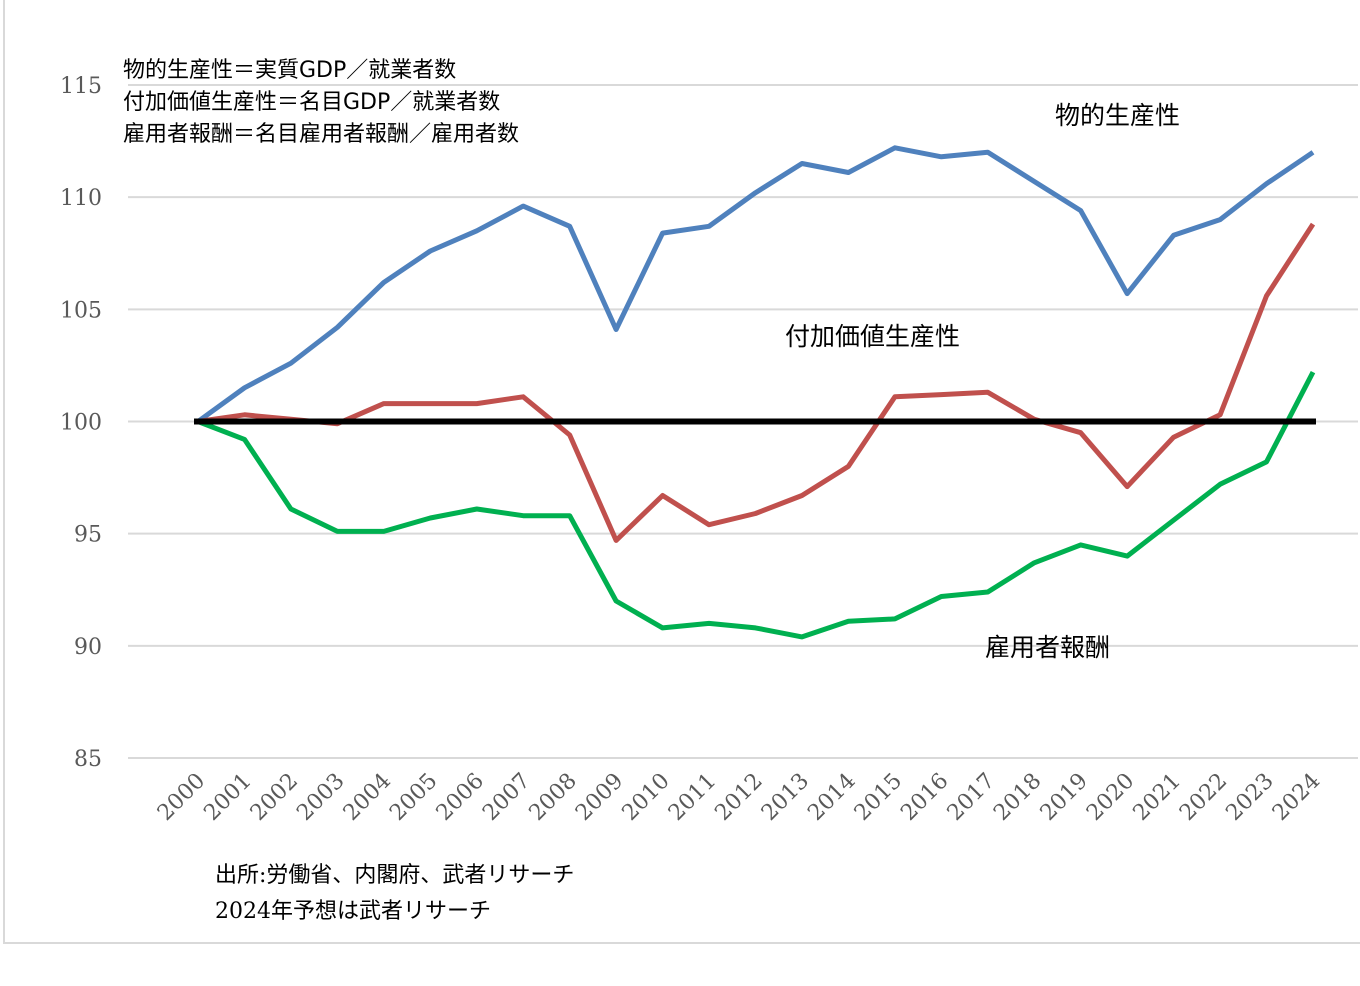  Describe the element at coordinates (599, 797) in the screenshot. I see `x-tick-label: 2009` at that location.